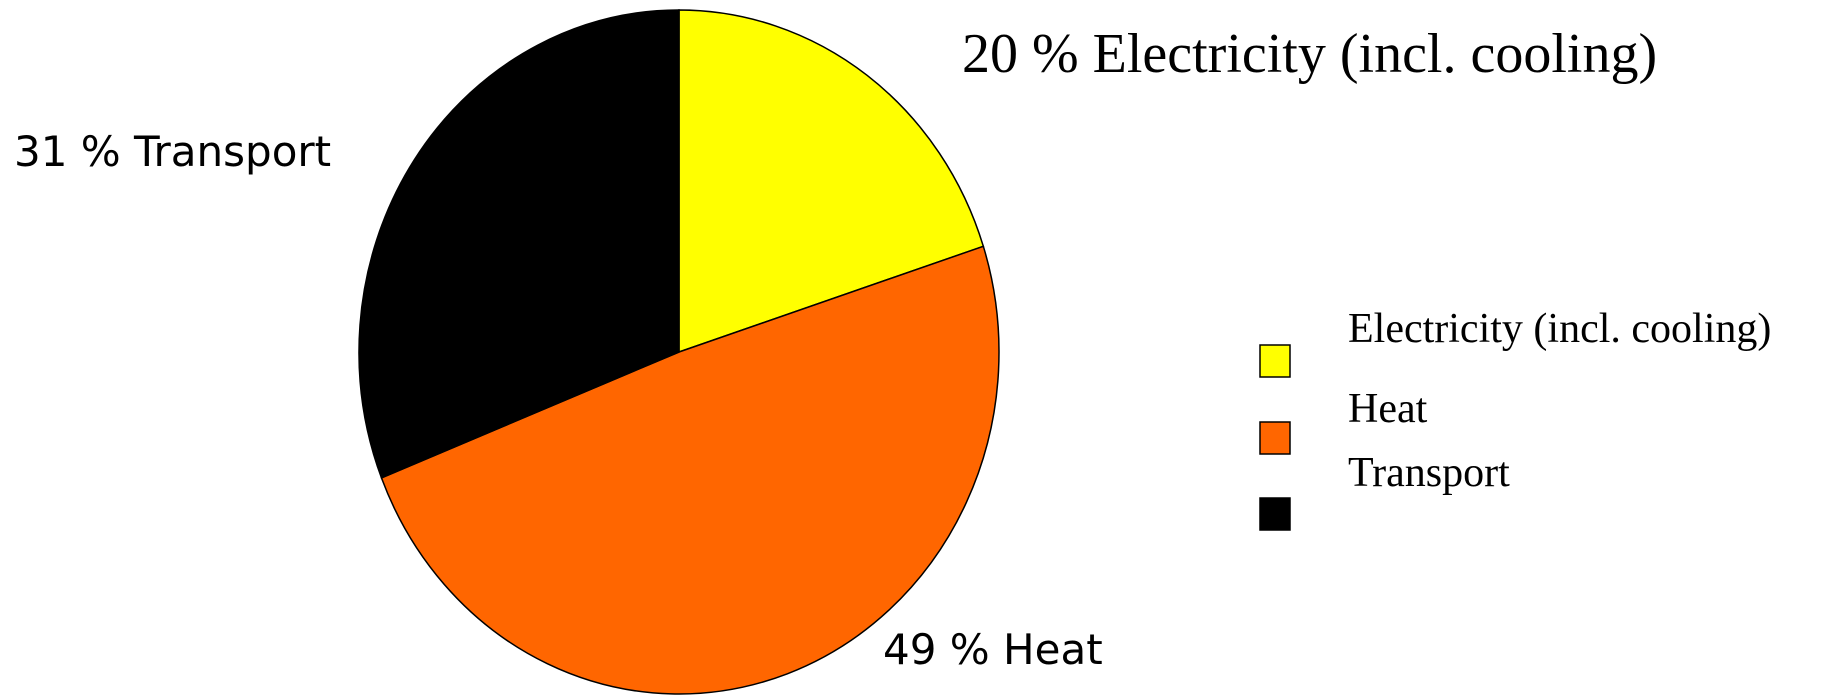 This screenshot has width=1843, height=695. Describe the element at coordinates (1559, 329) in the screenshot. I see `legend-label: Electricity (incl. cooling)` at that location.